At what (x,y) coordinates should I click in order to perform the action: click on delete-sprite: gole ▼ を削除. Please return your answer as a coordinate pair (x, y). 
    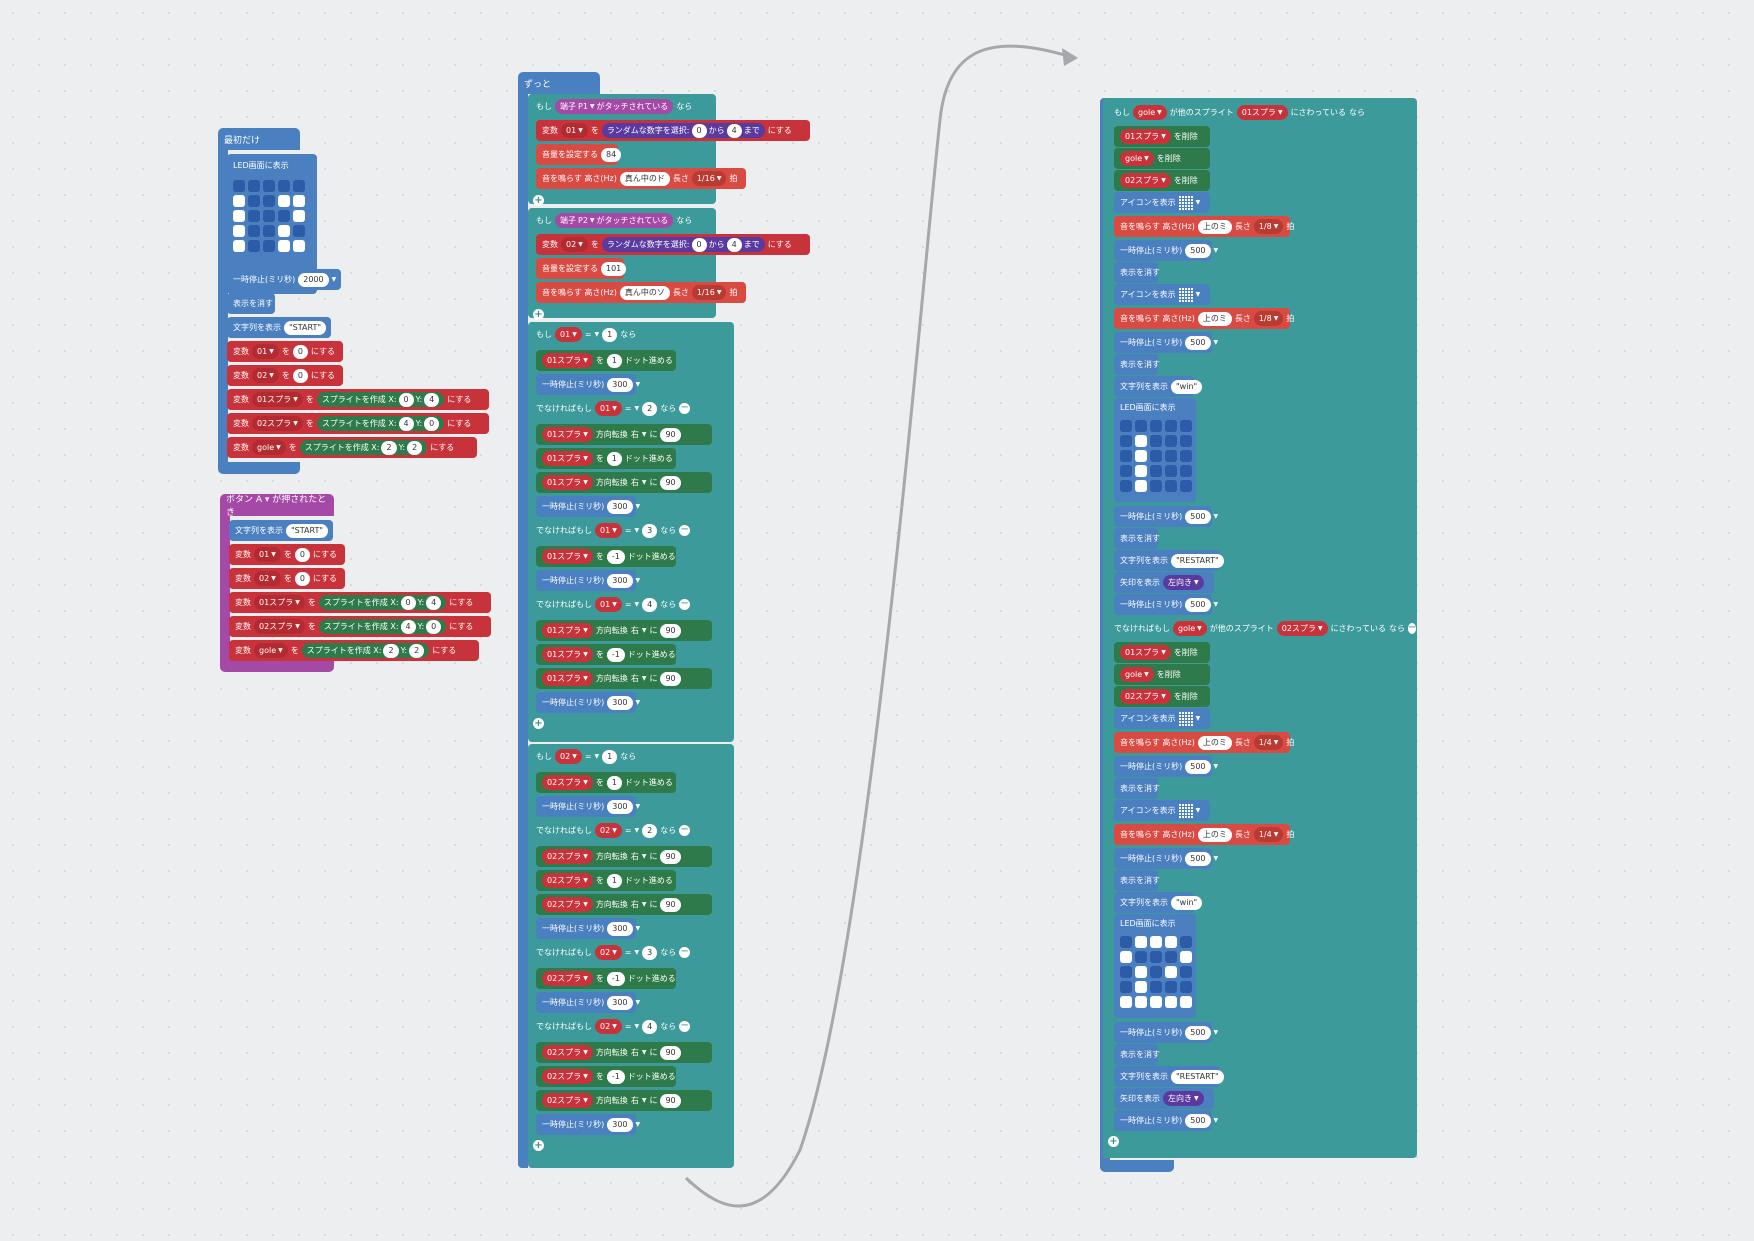
    Looking at the image, I should click on (1162, 674).